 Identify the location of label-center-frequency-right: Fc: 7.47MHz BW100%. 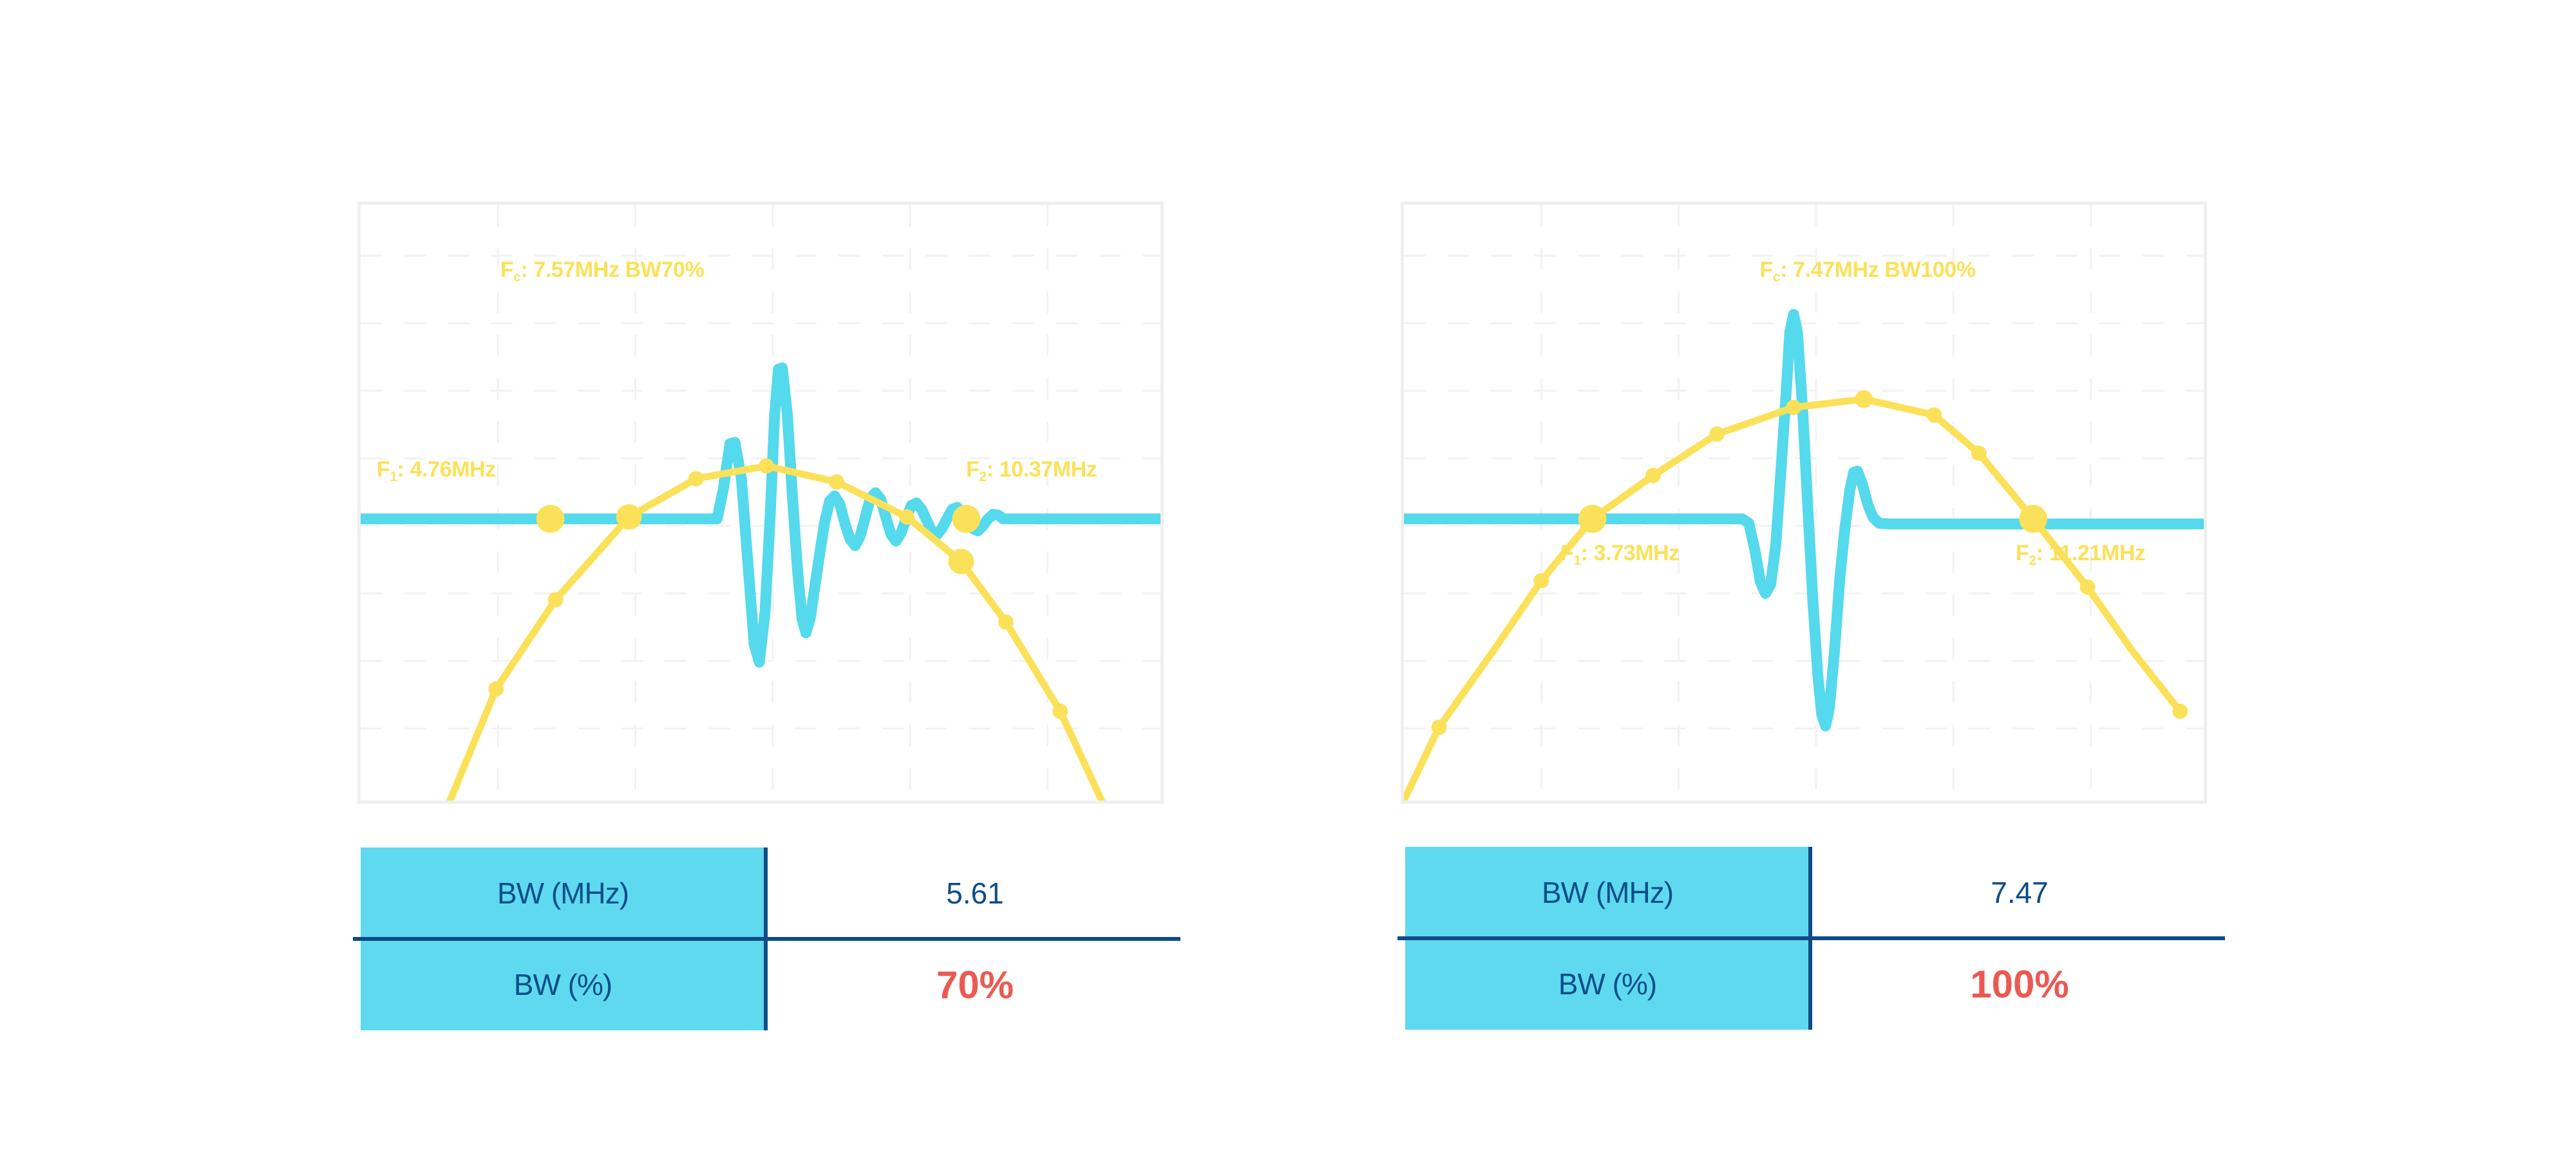
(1867, 271).